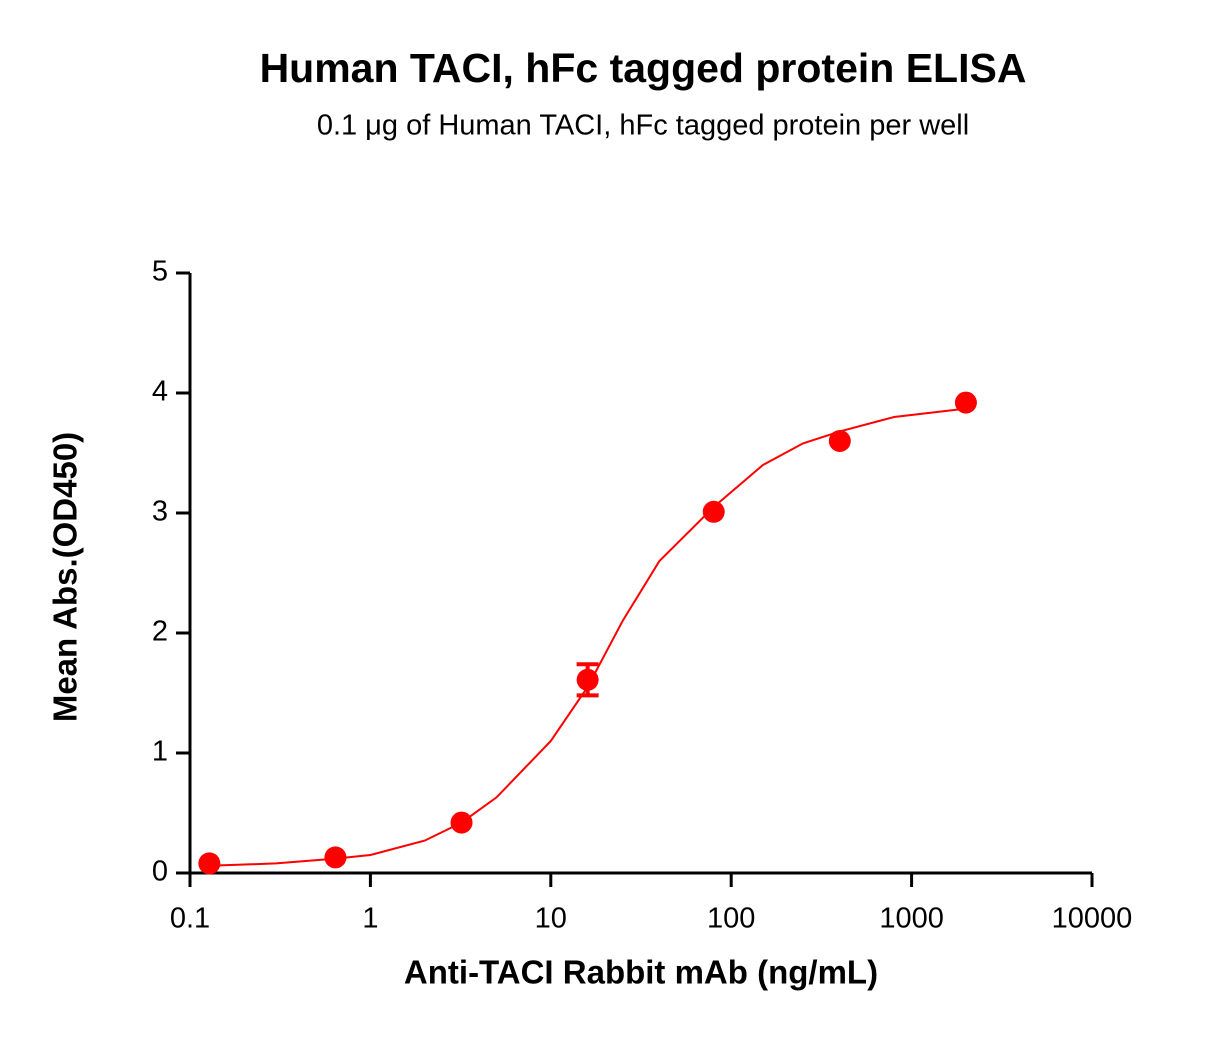  Describe the element at coordinates (911, 919) in the screenshot. I see `x-tick-label: 1000` at that location.